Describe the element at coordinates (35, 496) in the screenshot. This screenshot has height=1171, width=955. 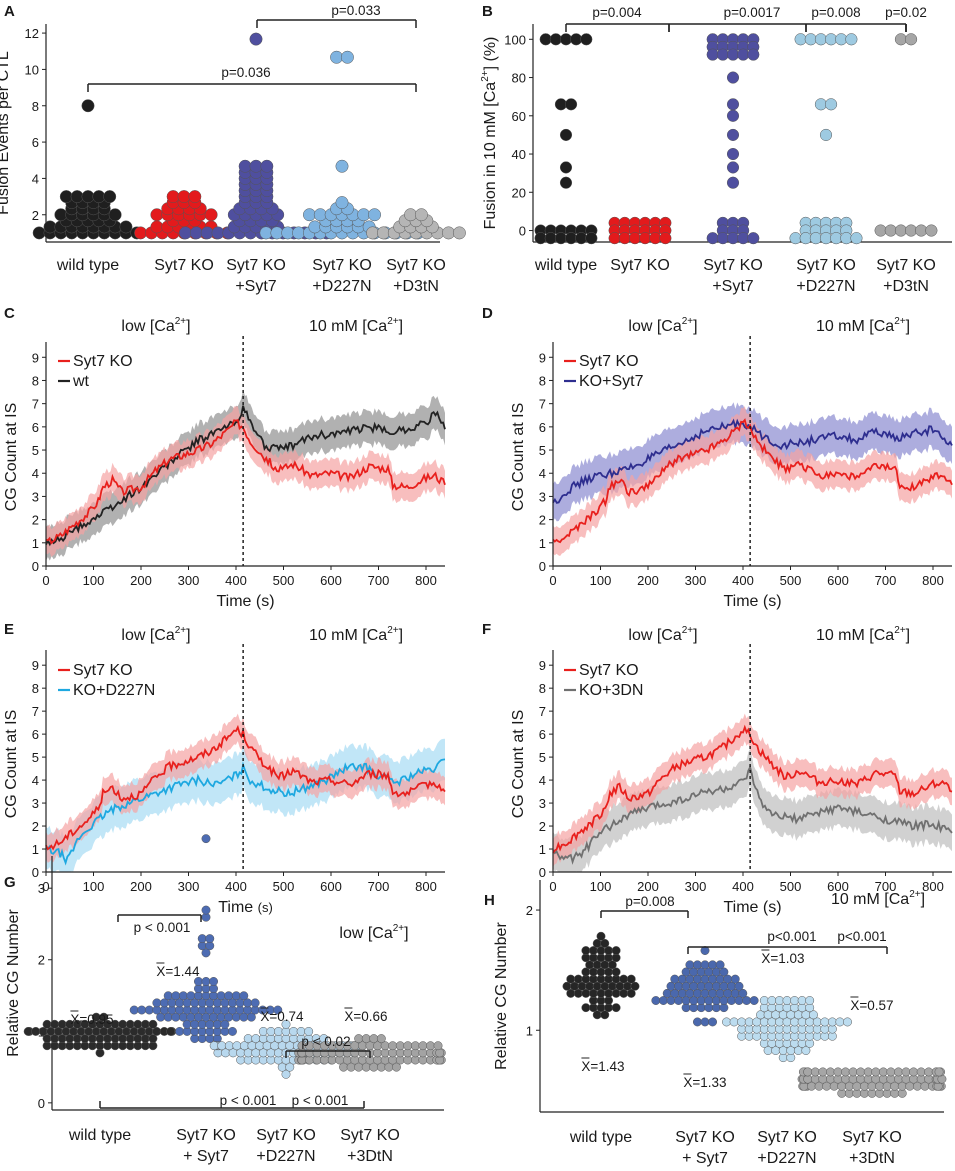
I see `y-tick-label: 3` at that location.